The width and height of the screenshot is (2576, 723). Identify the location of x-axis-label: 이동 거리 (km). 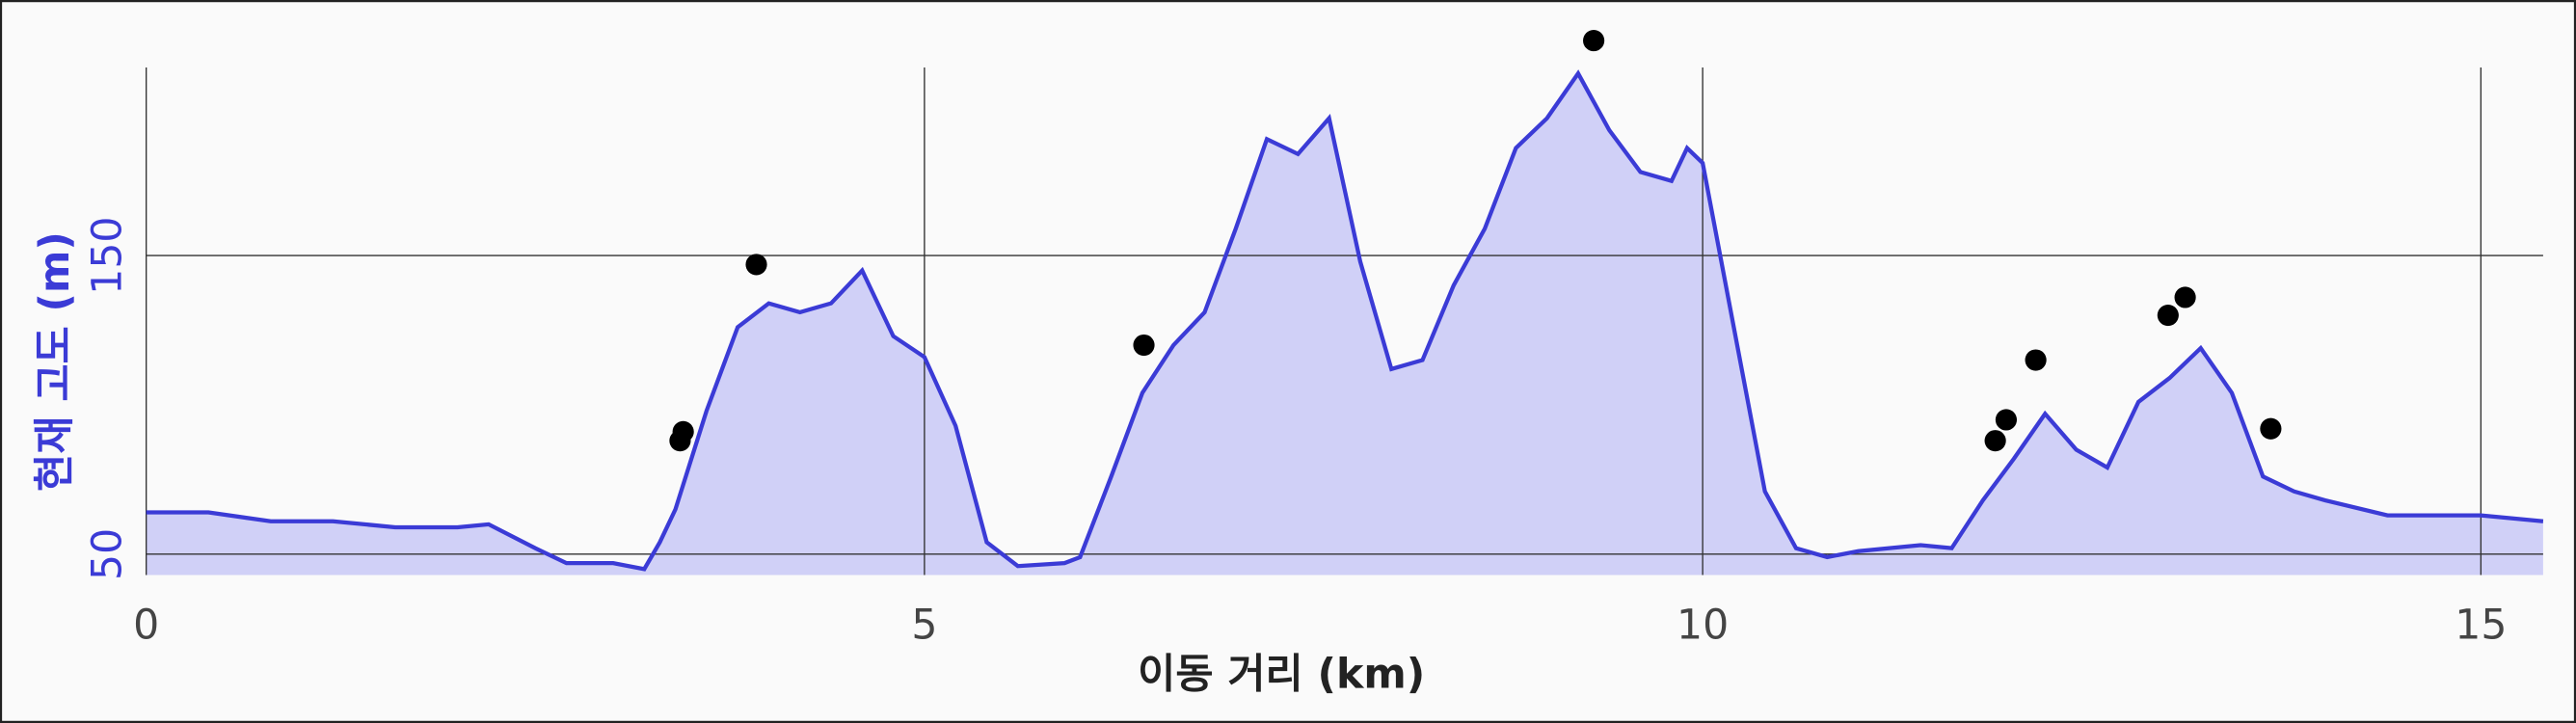
(1281, 675).